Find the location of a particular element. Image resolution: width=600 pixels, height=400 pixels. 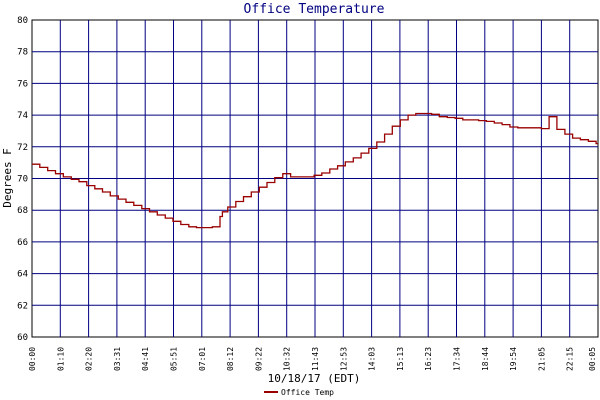

y-tick-label: 80 is located at coordinates (22, 21).